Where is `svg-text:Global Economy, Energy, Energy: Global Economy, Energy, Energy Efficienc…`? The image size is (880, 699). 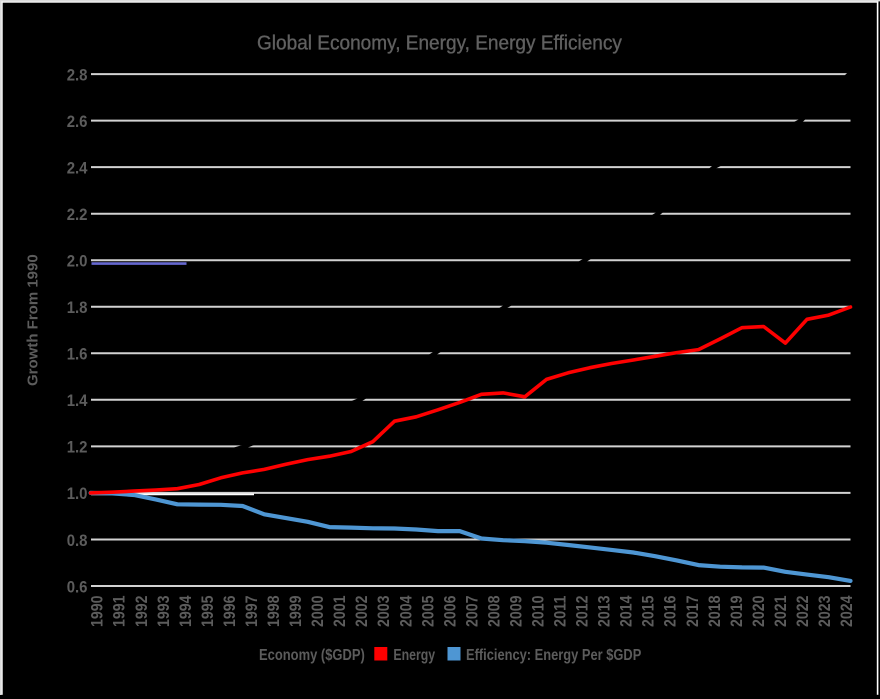 svg-text:Global Economy, Energy, Energy: Global Economy, Energy, Energy Efficienc… is located at coordinates (439, 43).